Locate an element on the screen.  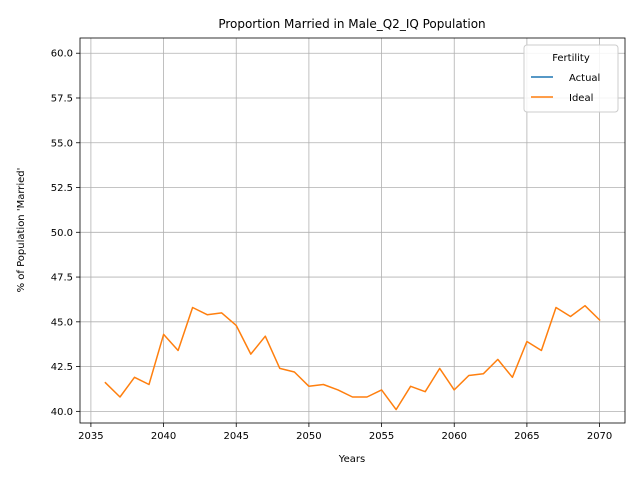
legend-label-ideal: Ideal is located at coordinates (581, 98).